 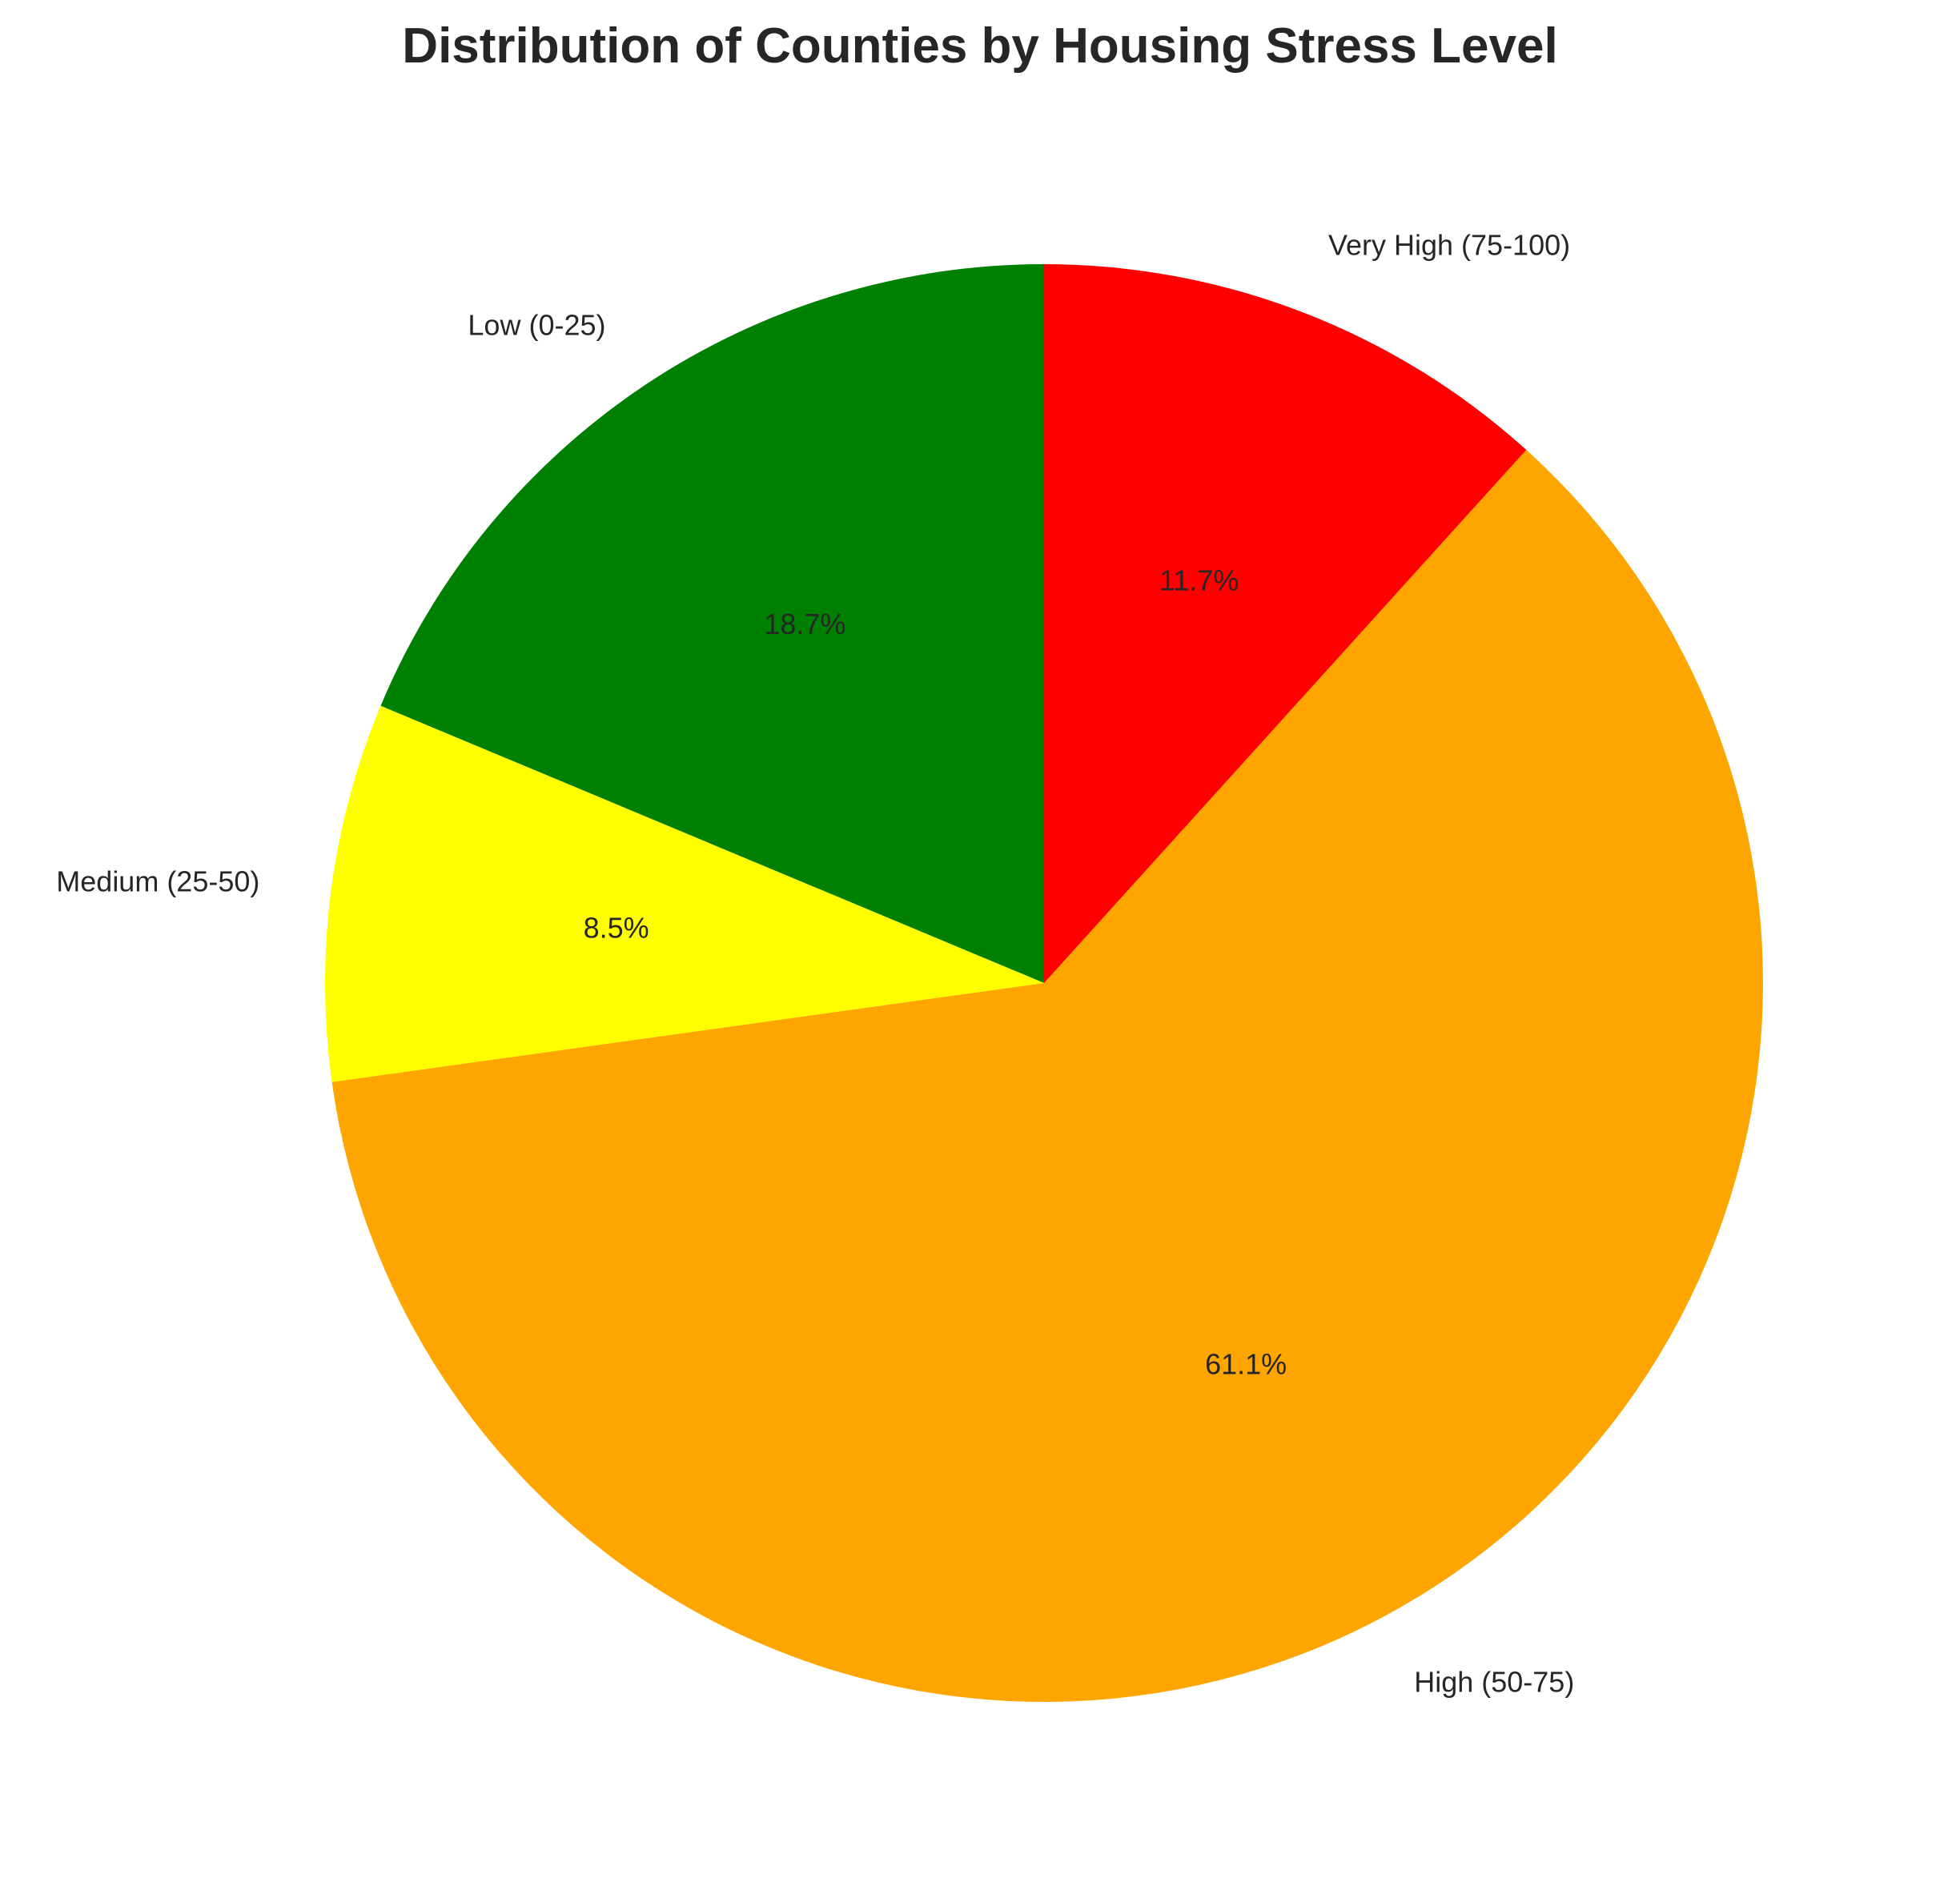 What do you see at coordinates (805, 624) in the screenshot?
I see `pie-pct-label-low-0-25: 18.7%` at bounding box center [805, 624].